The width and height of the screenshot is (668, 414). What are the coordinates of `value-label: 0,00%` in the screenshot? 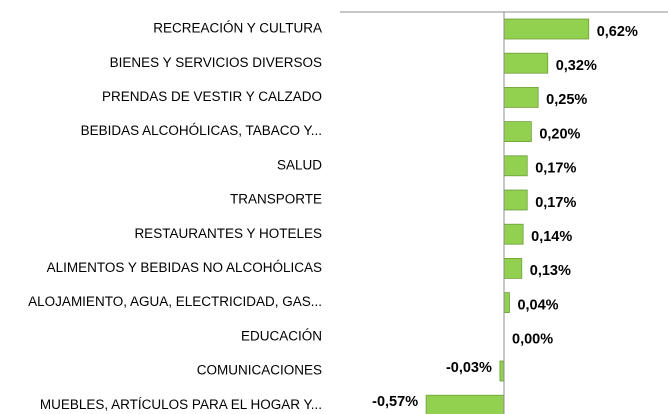 It's located at (532, 340).